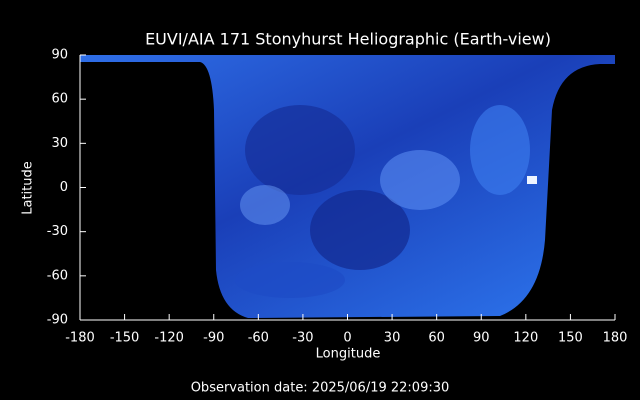 The height and width of the screenshot is (400, 640). Describe the element at coordinates (258, 338) in the screenshot. I see `x-tick-label: -60` at that location.